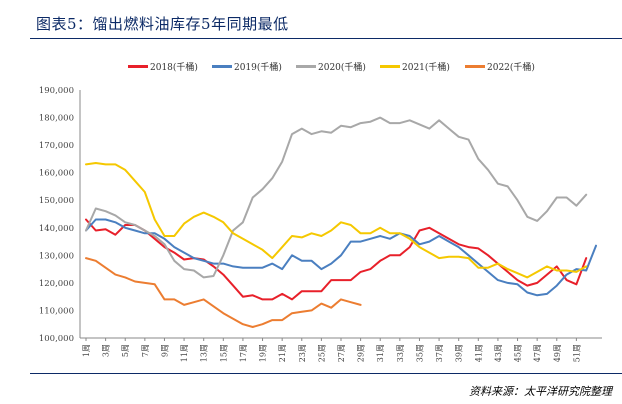  What do you see at coordinates (56, 201) in the screenshot?
I see `y-tick-label: 150,000` at bounding box center [56, 201].